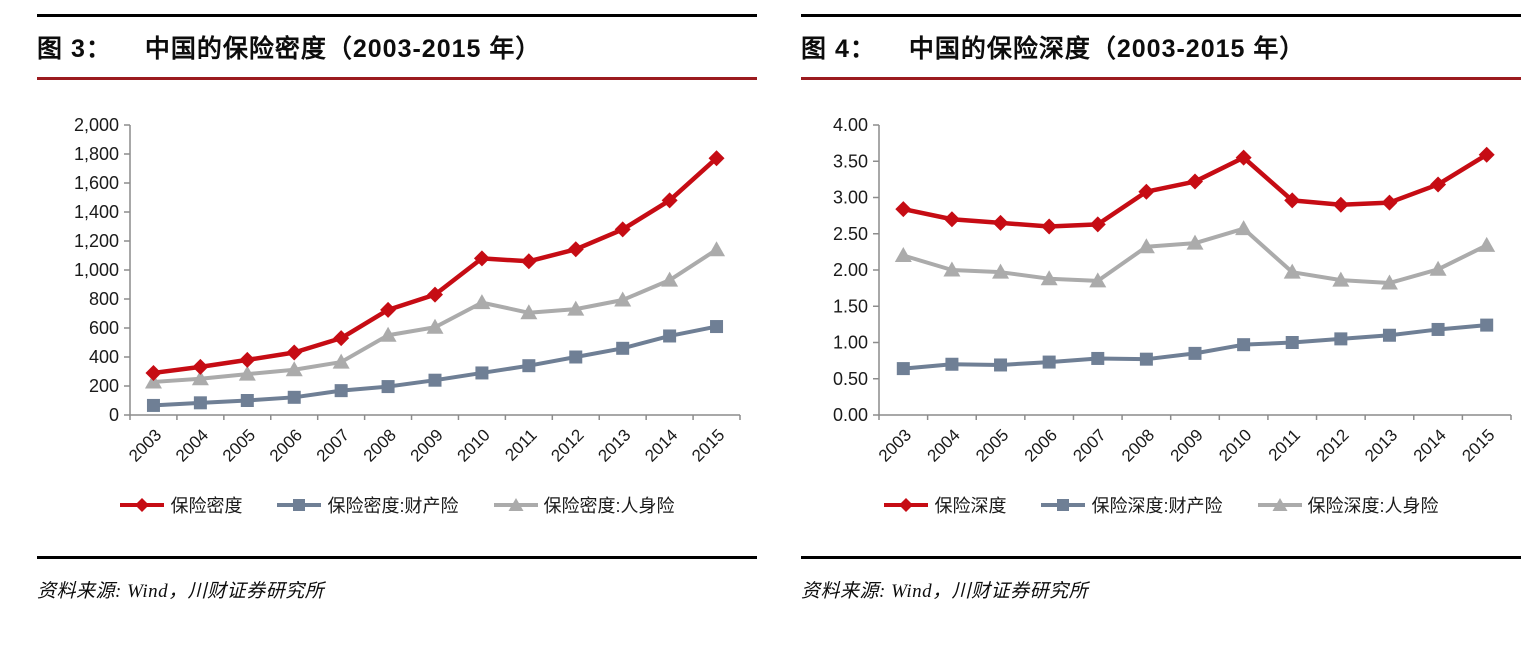 The width and height of the screenshot is (1536, 656). Describe the element at coordinates (850, 415) in the screenshot. I see `svg-text: 0.00` at that location.